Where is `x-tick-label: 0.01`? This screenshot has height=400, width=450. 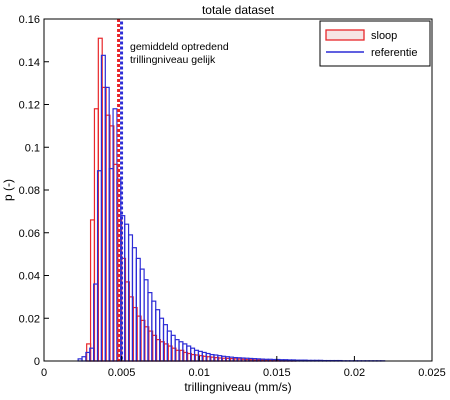
x-tick-label: 0.01 is located at coordinates (198, 373).